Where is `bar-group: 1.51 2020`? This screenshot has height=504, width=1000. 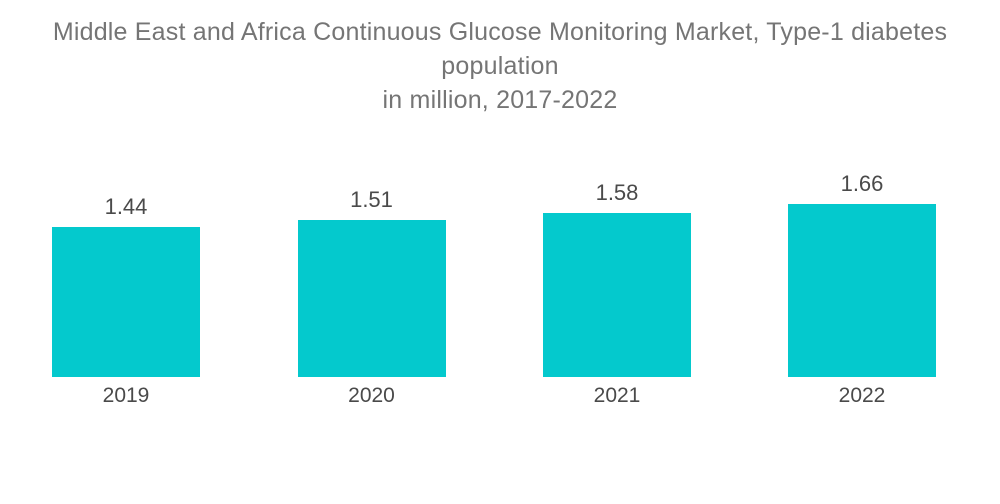
bar-group: 1.51 2020 is located at coordinates (371, 252).